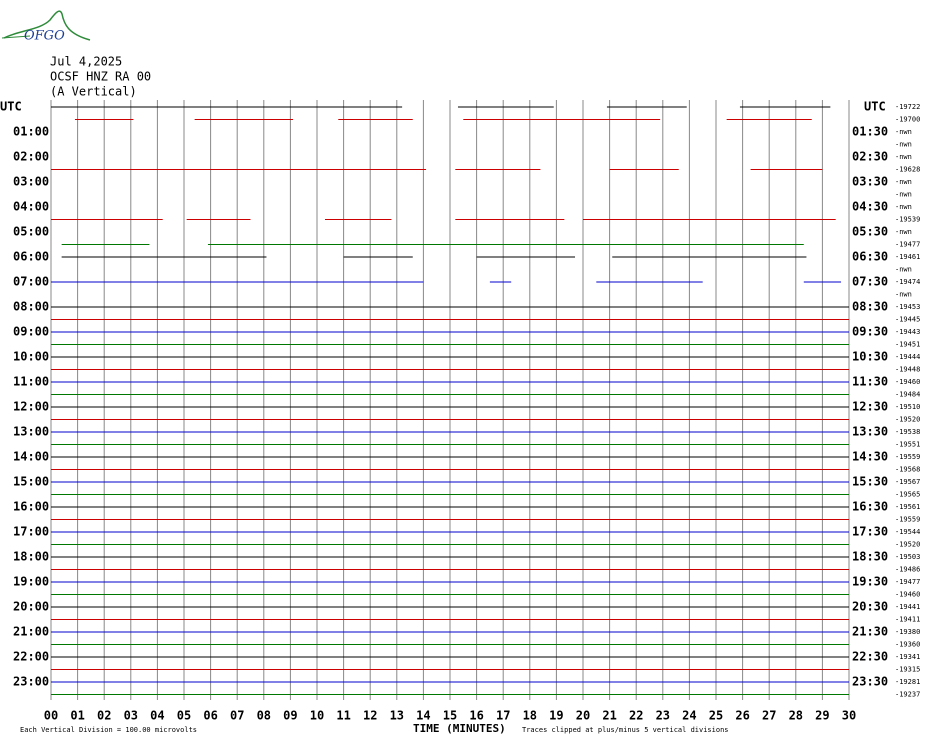 This screenshot has width=930, height=744. What do you see at coordinates (870, 657) in the screenshot?
I see `right-label: 22:30` at bounding box center [870, 657].